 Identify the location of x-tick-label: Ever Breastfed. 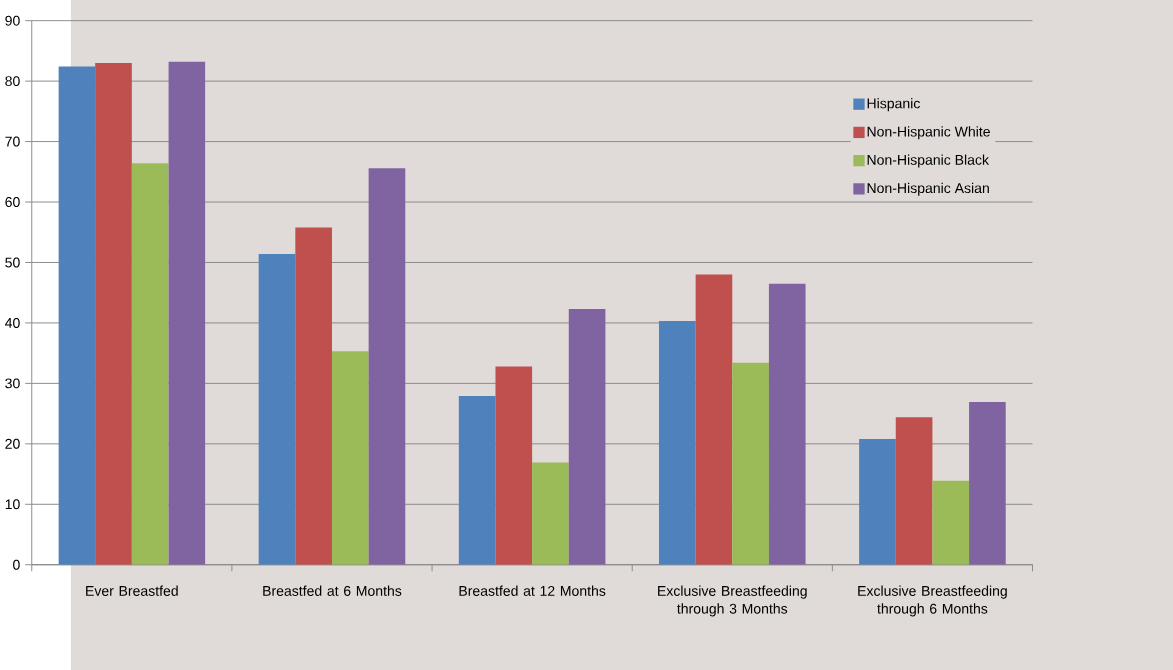
(132, 590).